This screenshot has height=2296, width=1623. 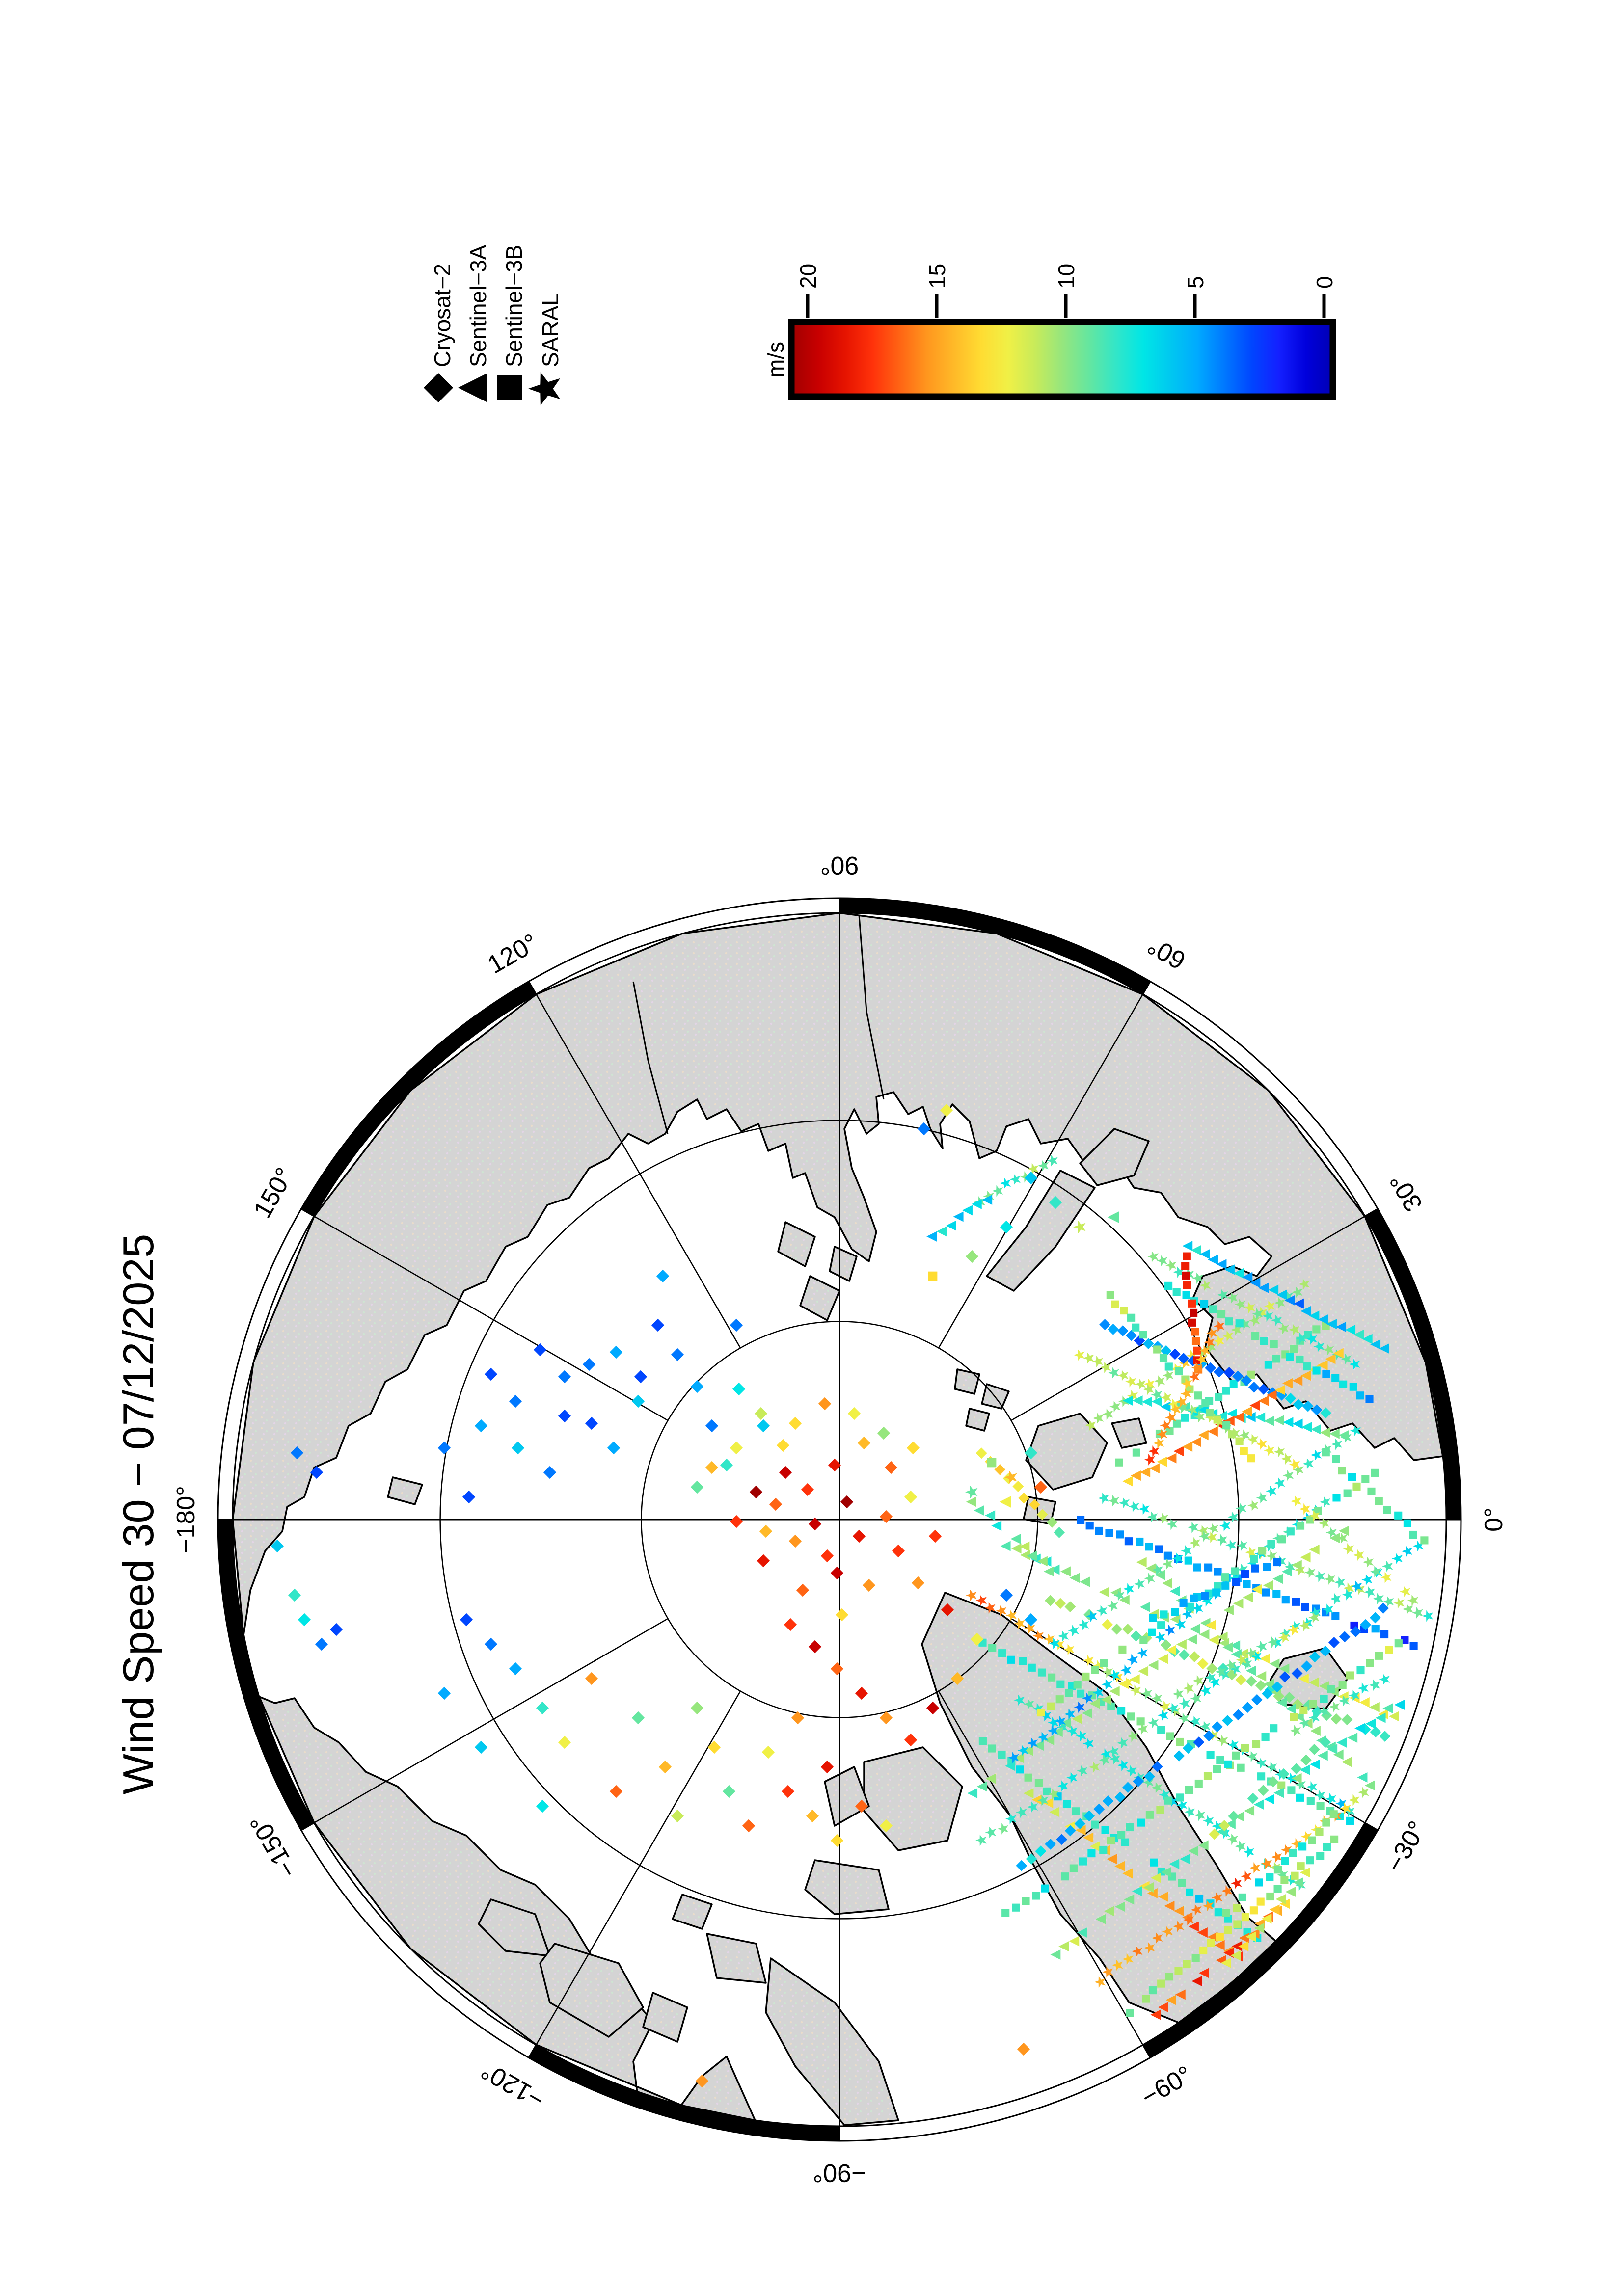 What do you see at coordinates (692, 1912) in the screenshot?
I see `land-prince-of-wales-island` at bounding box center [692, 1912].